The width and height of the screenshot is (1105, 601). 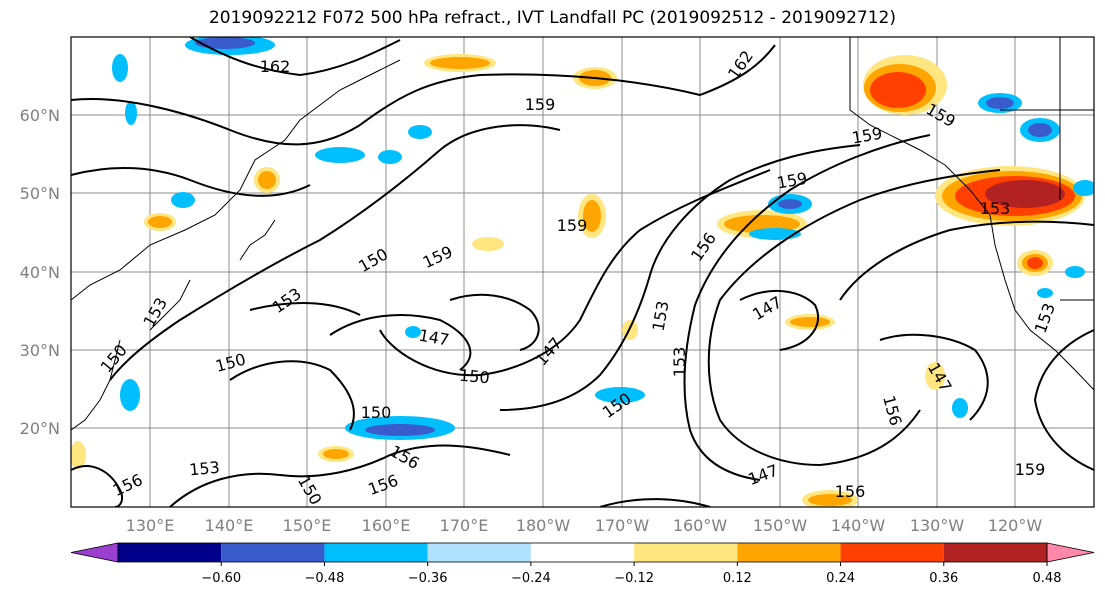 What do you see at coordinates (543, 525) in the screenshot?
I see `lon-tick-label: 180°W` at bounding box center [543, 525].